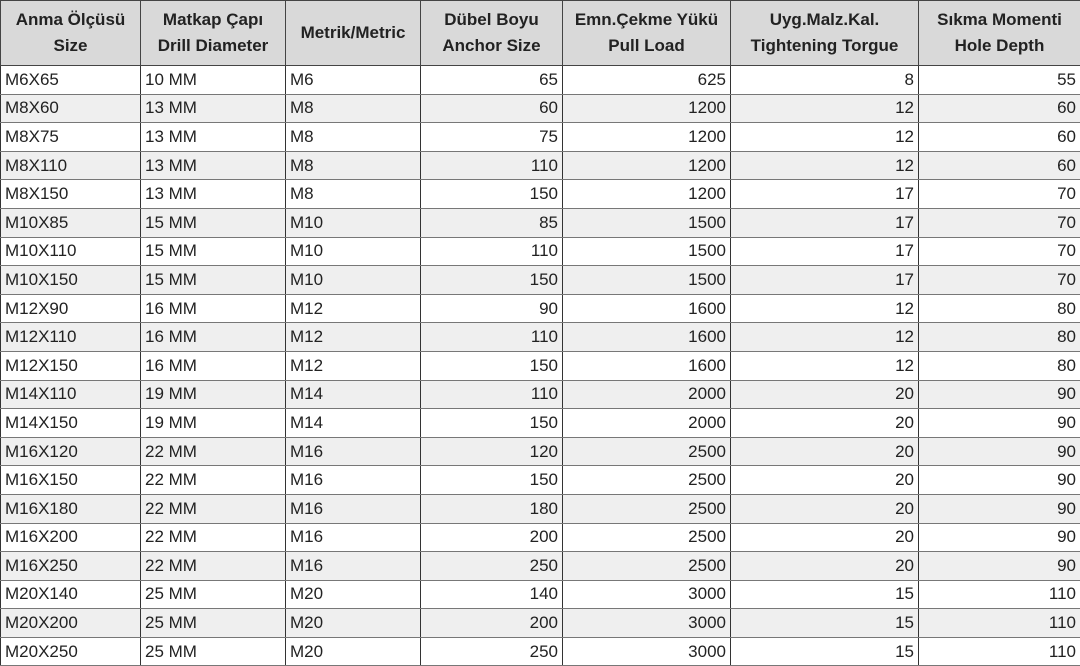  What do you see at coordinates (213, 108) in the screenshot?
I see `cell-drill-diameter: 13 MM` at bounding box center [213, 108].